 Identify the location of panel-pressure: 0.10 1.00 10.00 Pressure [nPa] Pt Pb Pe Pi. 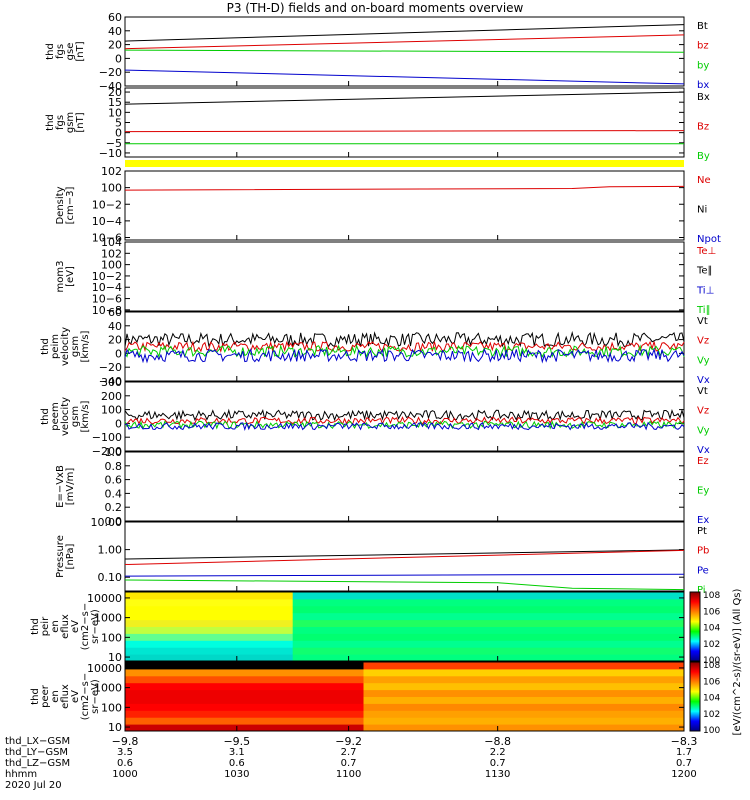
(382, 556).